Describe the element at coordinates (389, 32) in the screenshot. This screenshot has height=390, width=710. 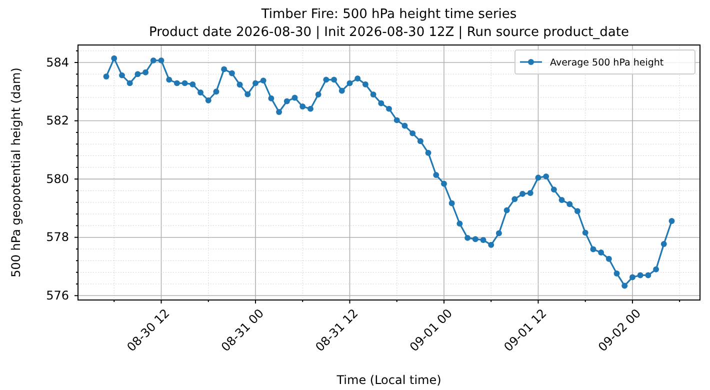
I see `chart-subtitle: Product date 2026-08-30 | Init 2026-08-30 12Z | Run source product_date` at that location.